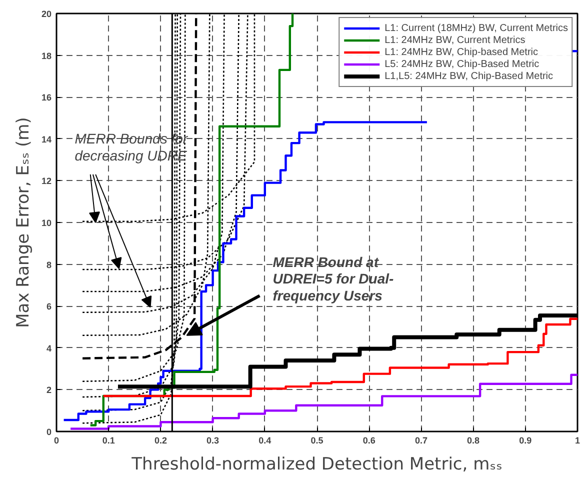  Describe the element at coordinates (462, 64) in the screenshot. I see `legend-label: L5: 24MHz BW, Chip-Based Metric` at that location.